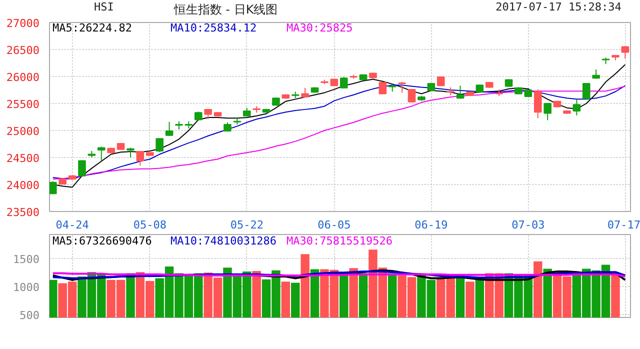 The height and width of the screenshot is (349, 640). What do you see at coordinates (102, 241) in the screenshot?
I see `text: MA5:67326690476` at bounding box center [102, 241].